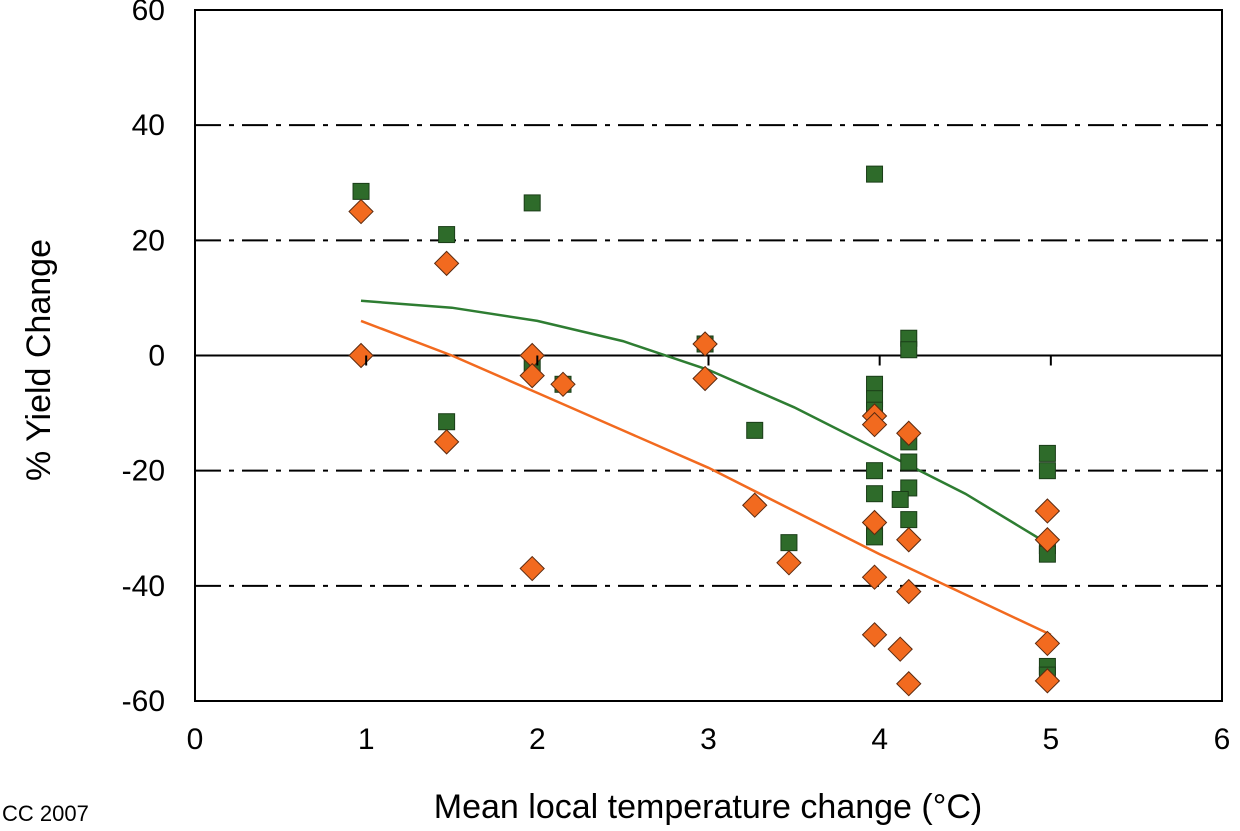 The image size is (1240, 831). I want to click on credit-text: CC 2007, so click(45, 813).